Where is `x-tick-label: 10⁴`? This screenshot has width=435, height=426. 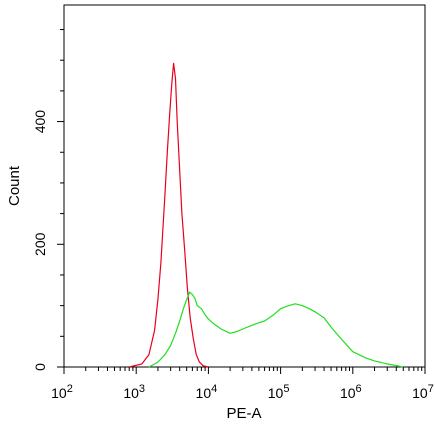
x-tick-label: 10⁴ is located at coordinates (207, 392).